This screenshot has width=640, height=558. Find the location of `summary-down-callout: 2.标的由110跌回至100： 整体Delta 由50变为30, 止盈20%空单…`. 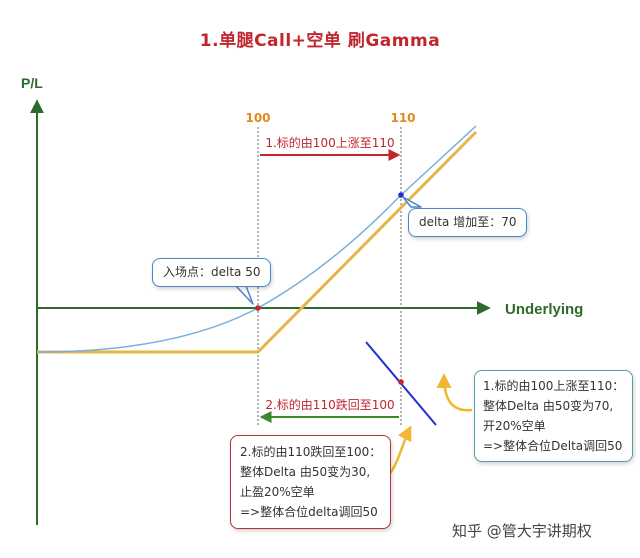

summary-down-callout: 2.标的由110跌回至100： 整体Delta 由50变为30, 止盈20%空单… is located at coordinates (311, 482).